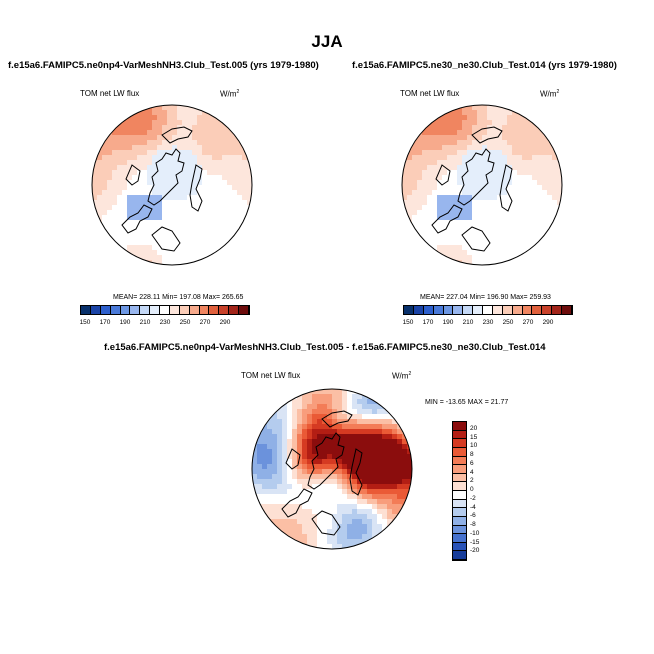 This screenshot has width=654, height=654. I want to click on colorbar-swatch, so click(234, 310).